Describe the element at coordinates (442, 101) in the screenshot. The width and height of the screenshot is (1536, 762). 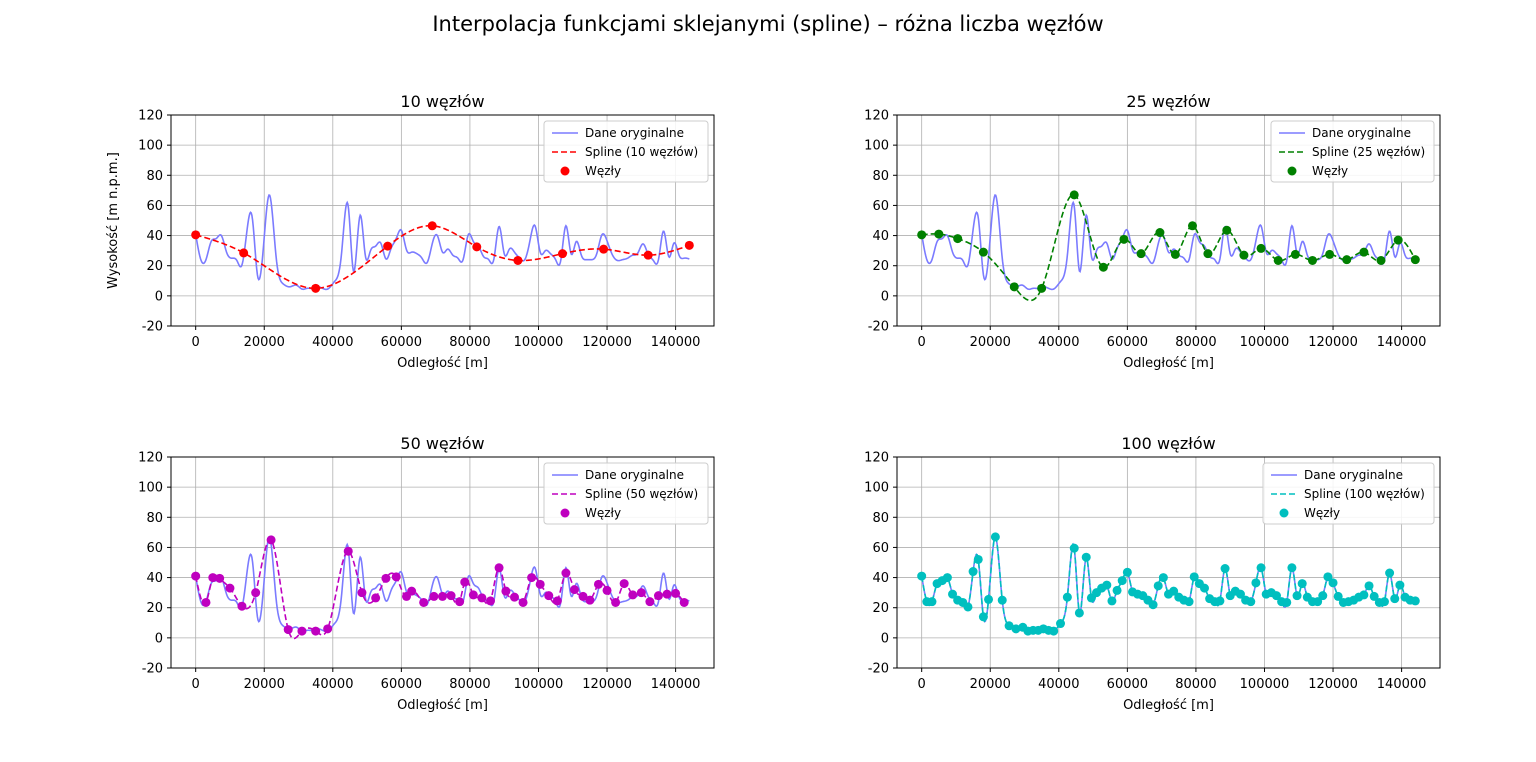
I see `subplot-title: 10 węzłów` at that location.